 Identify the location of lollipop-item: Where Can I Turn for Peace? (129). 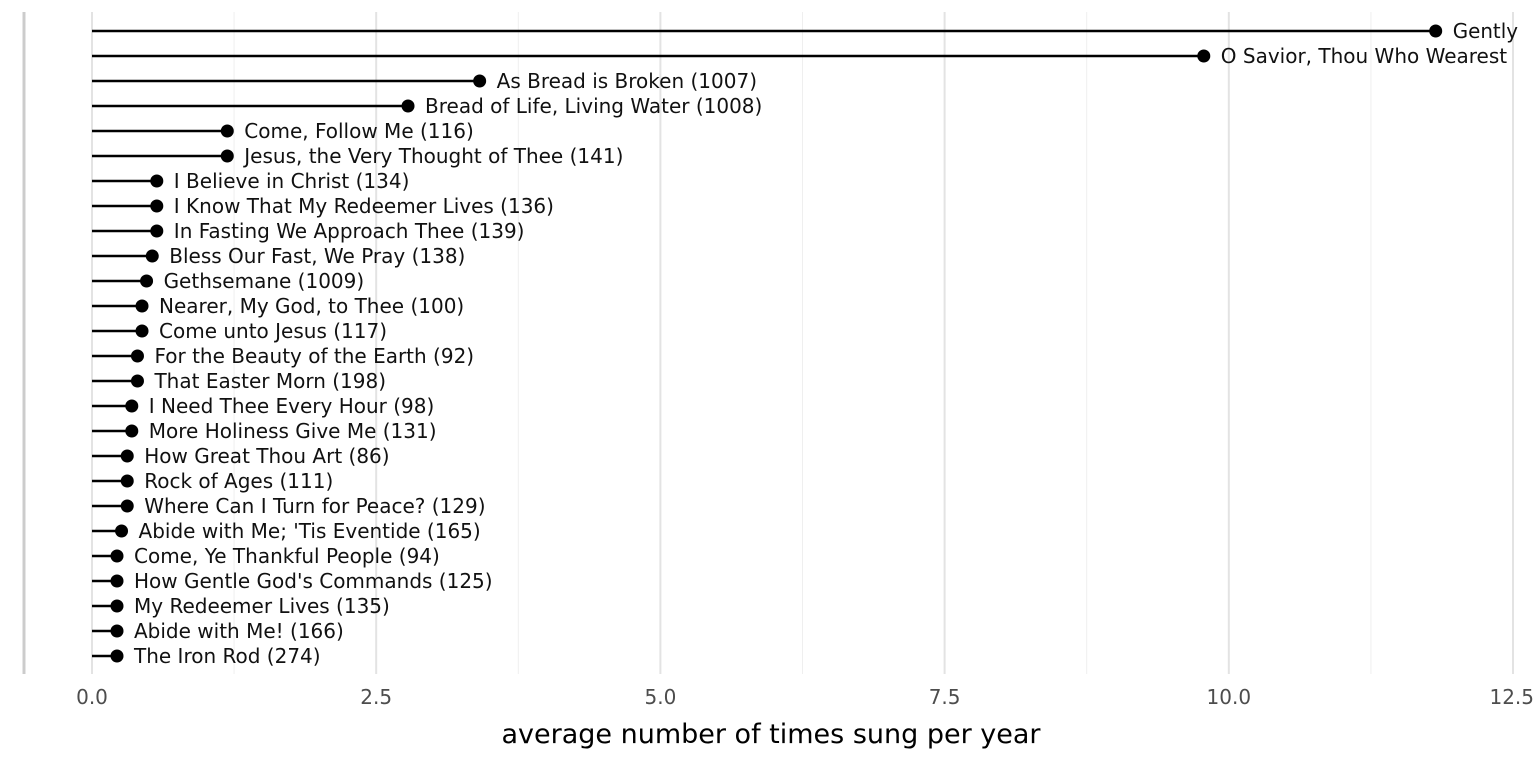
(289, 506).